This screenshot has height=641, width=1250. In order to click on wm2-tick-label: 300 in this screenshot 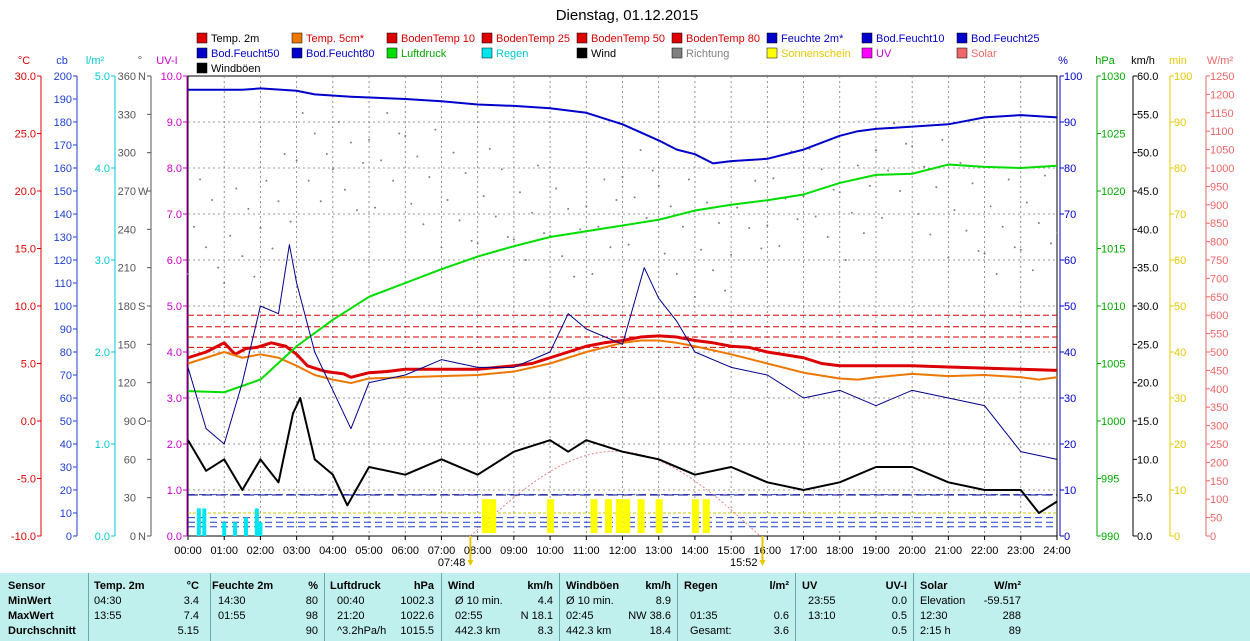, I will do `click(1219, 427)`.